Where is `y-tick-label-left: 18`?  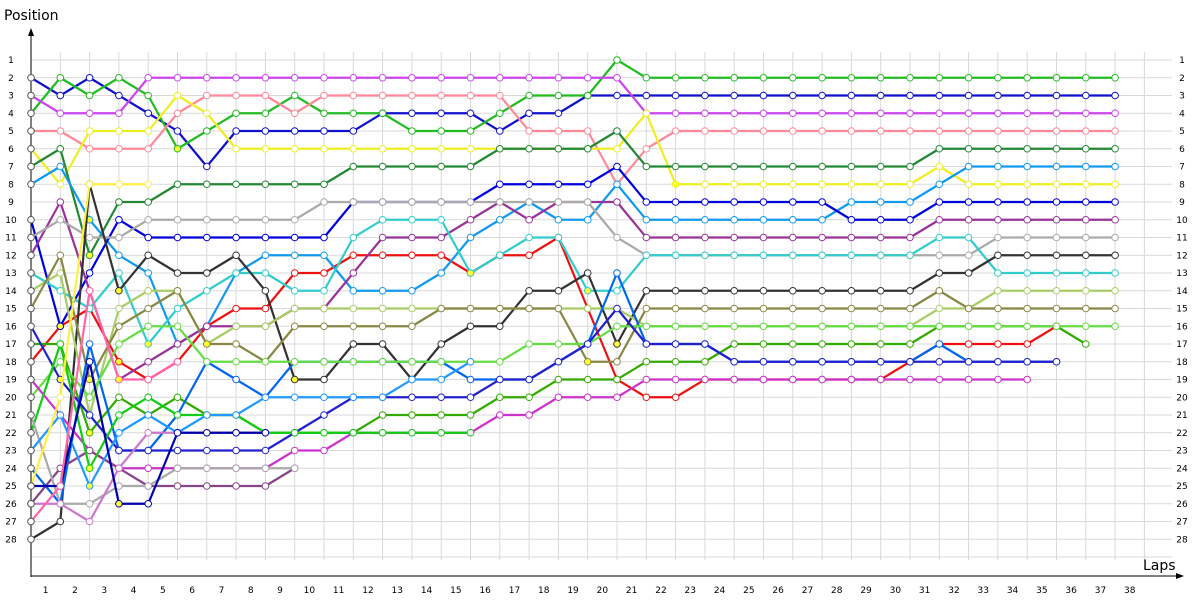 y-tick-label-left: 18 is located at coordinates (11, 363).